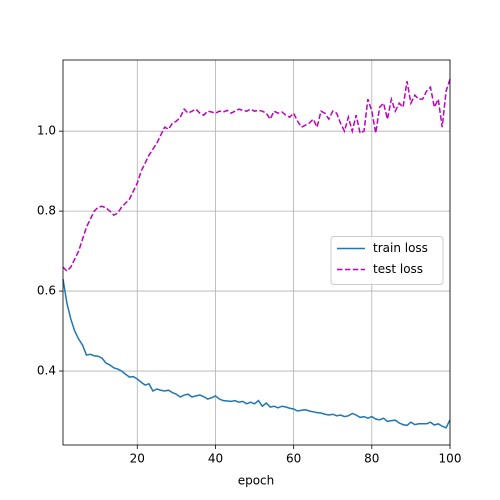 This screenshot has height=500, width=500. What do you see at coordinates (371, 459) in the screenshot?
I see `x-tick-label: 80` at bounding box center [371, 459].